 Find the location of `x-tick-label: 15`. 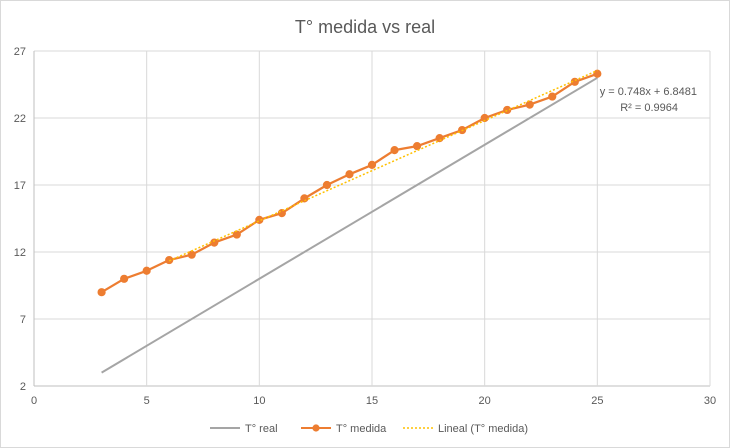

x-tick-label: 15 is located at coordinates (372, 401).